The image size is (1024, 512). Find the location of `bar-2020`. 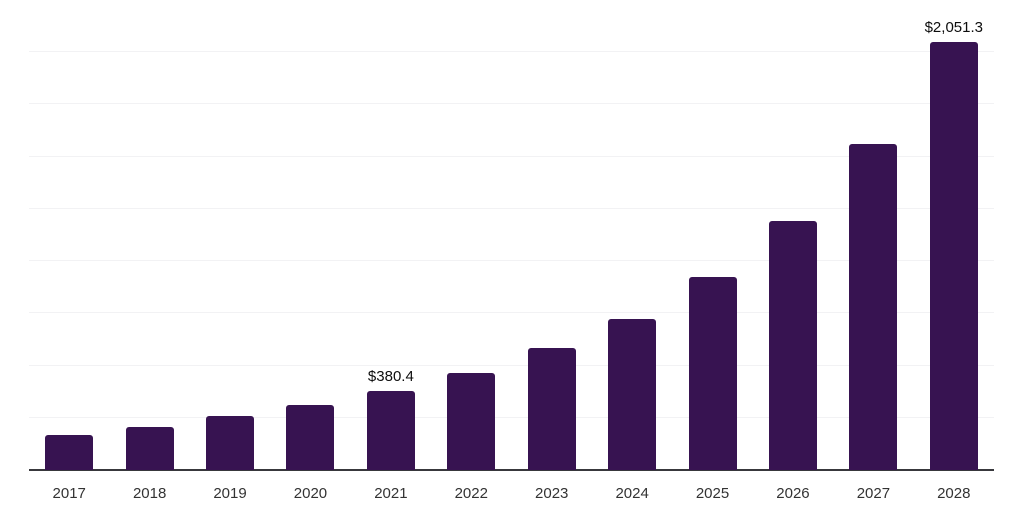

bar-2020 is located at coordinates (310, 437).